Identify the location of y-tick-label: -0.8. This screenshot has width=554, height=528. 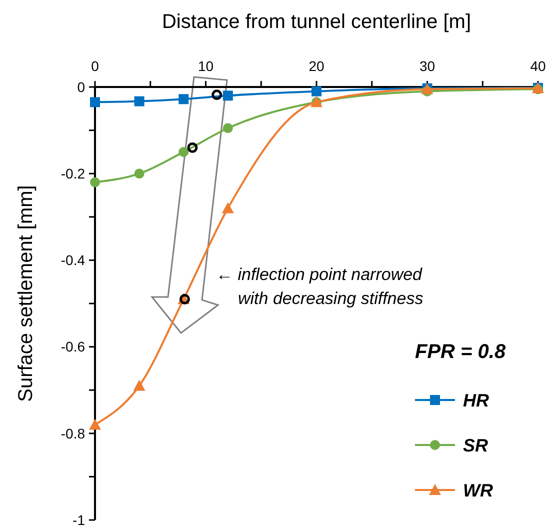
(73, 433).